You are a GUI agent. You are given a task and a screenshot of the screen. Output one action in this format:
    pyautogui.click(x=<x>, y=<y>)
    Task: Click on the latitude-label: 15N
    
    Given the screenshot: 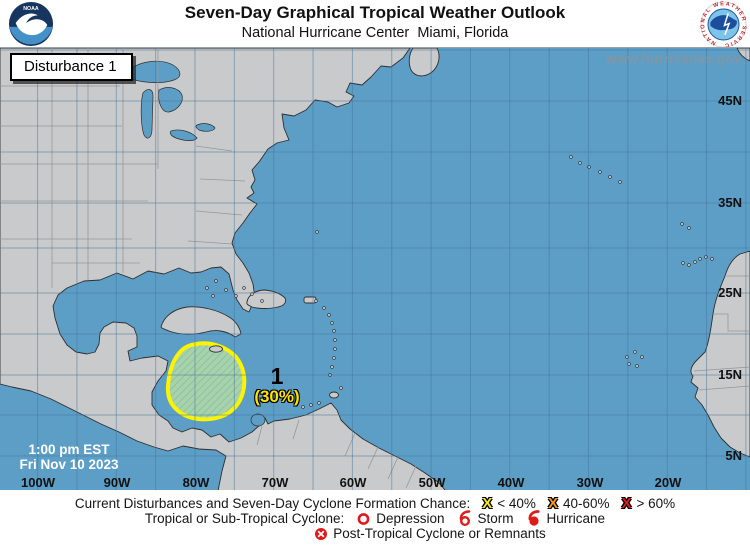 What is the action you would take?
    pyautogui.click(x=730, y=374)
    